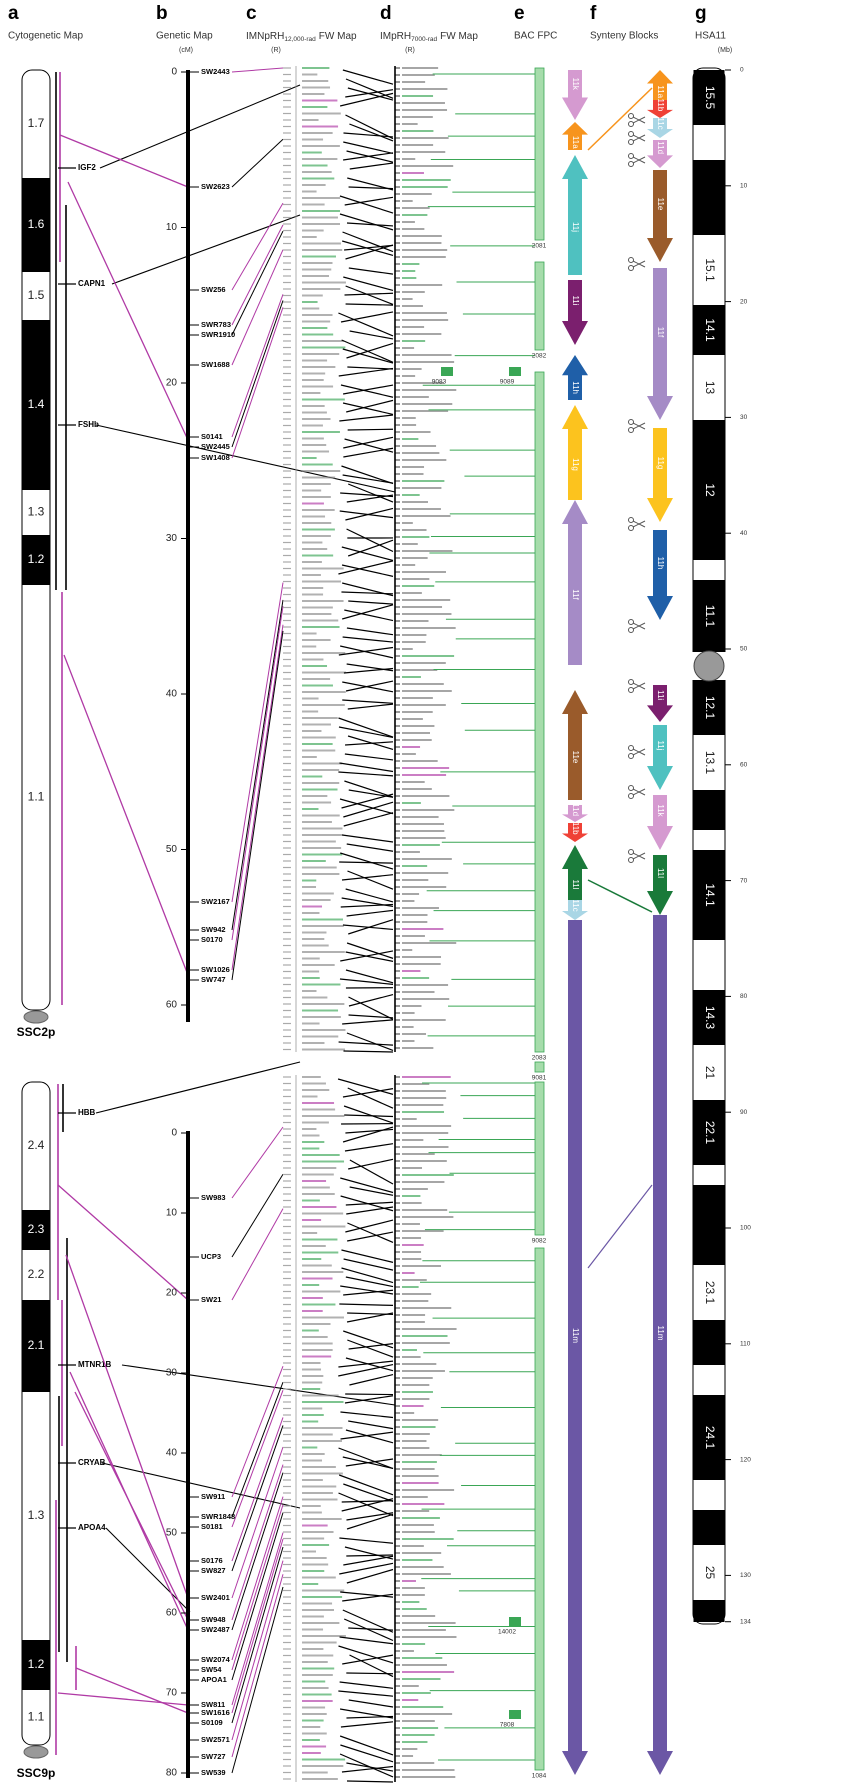  I want to click on cm-tick-label: 10, so click(172, 1213).